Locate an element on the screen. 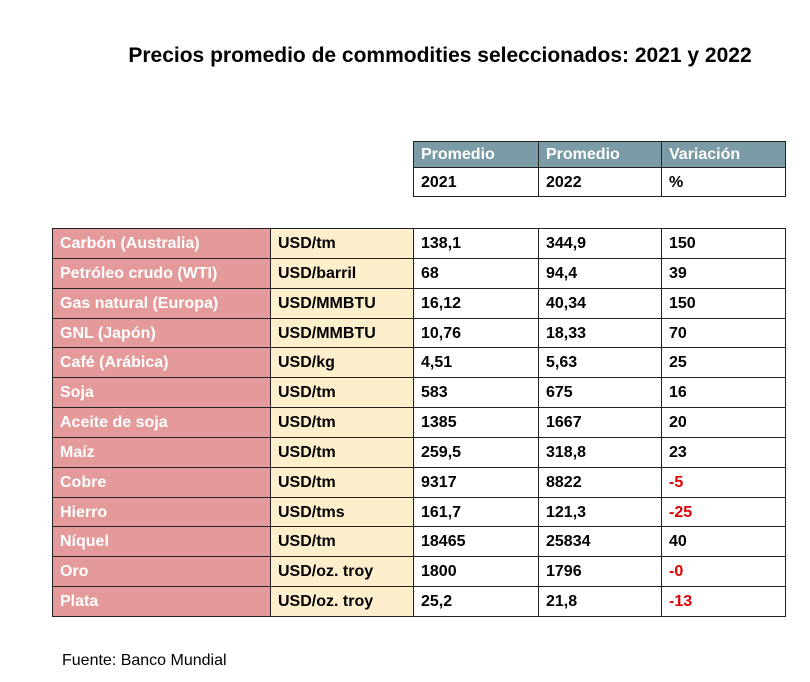 The width and height of the screenshot is (810, 682). value-cell: 318,8 is located at coordinates (600, 452).